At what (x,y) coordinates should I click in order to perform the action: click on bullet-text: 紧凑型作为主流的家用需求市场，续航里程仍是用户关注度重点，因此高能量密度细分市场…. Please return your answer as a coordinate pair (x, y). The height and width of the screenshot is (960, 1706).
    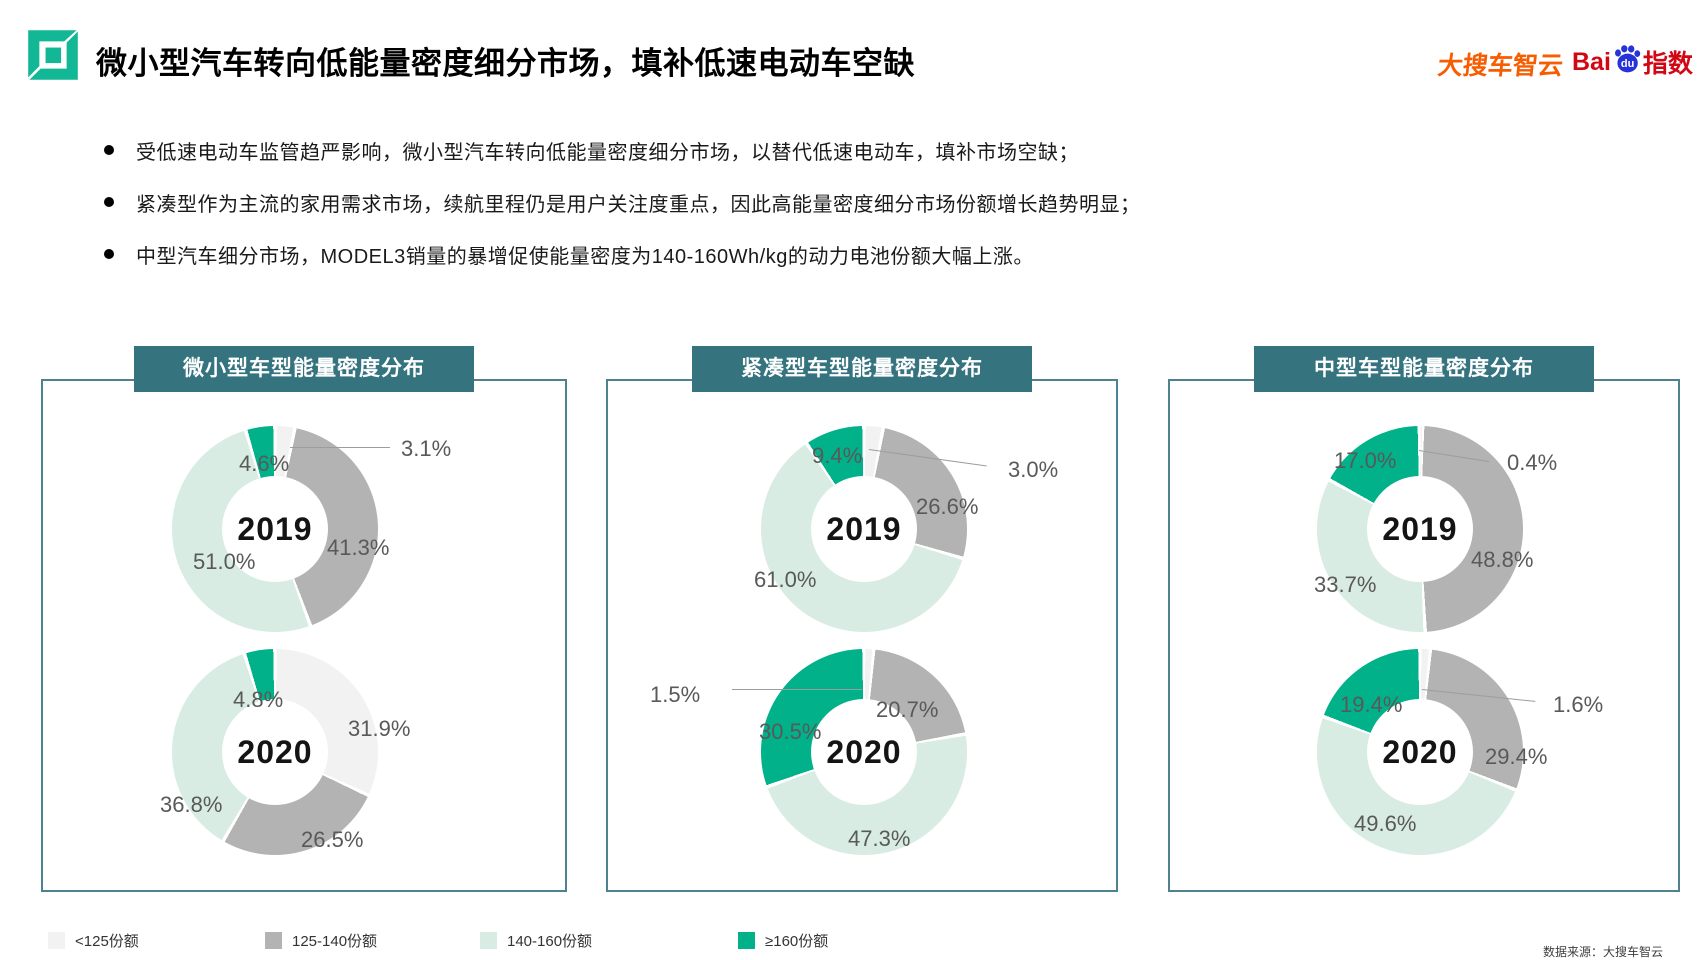
    Looking at the image, I should click on (638, 204).